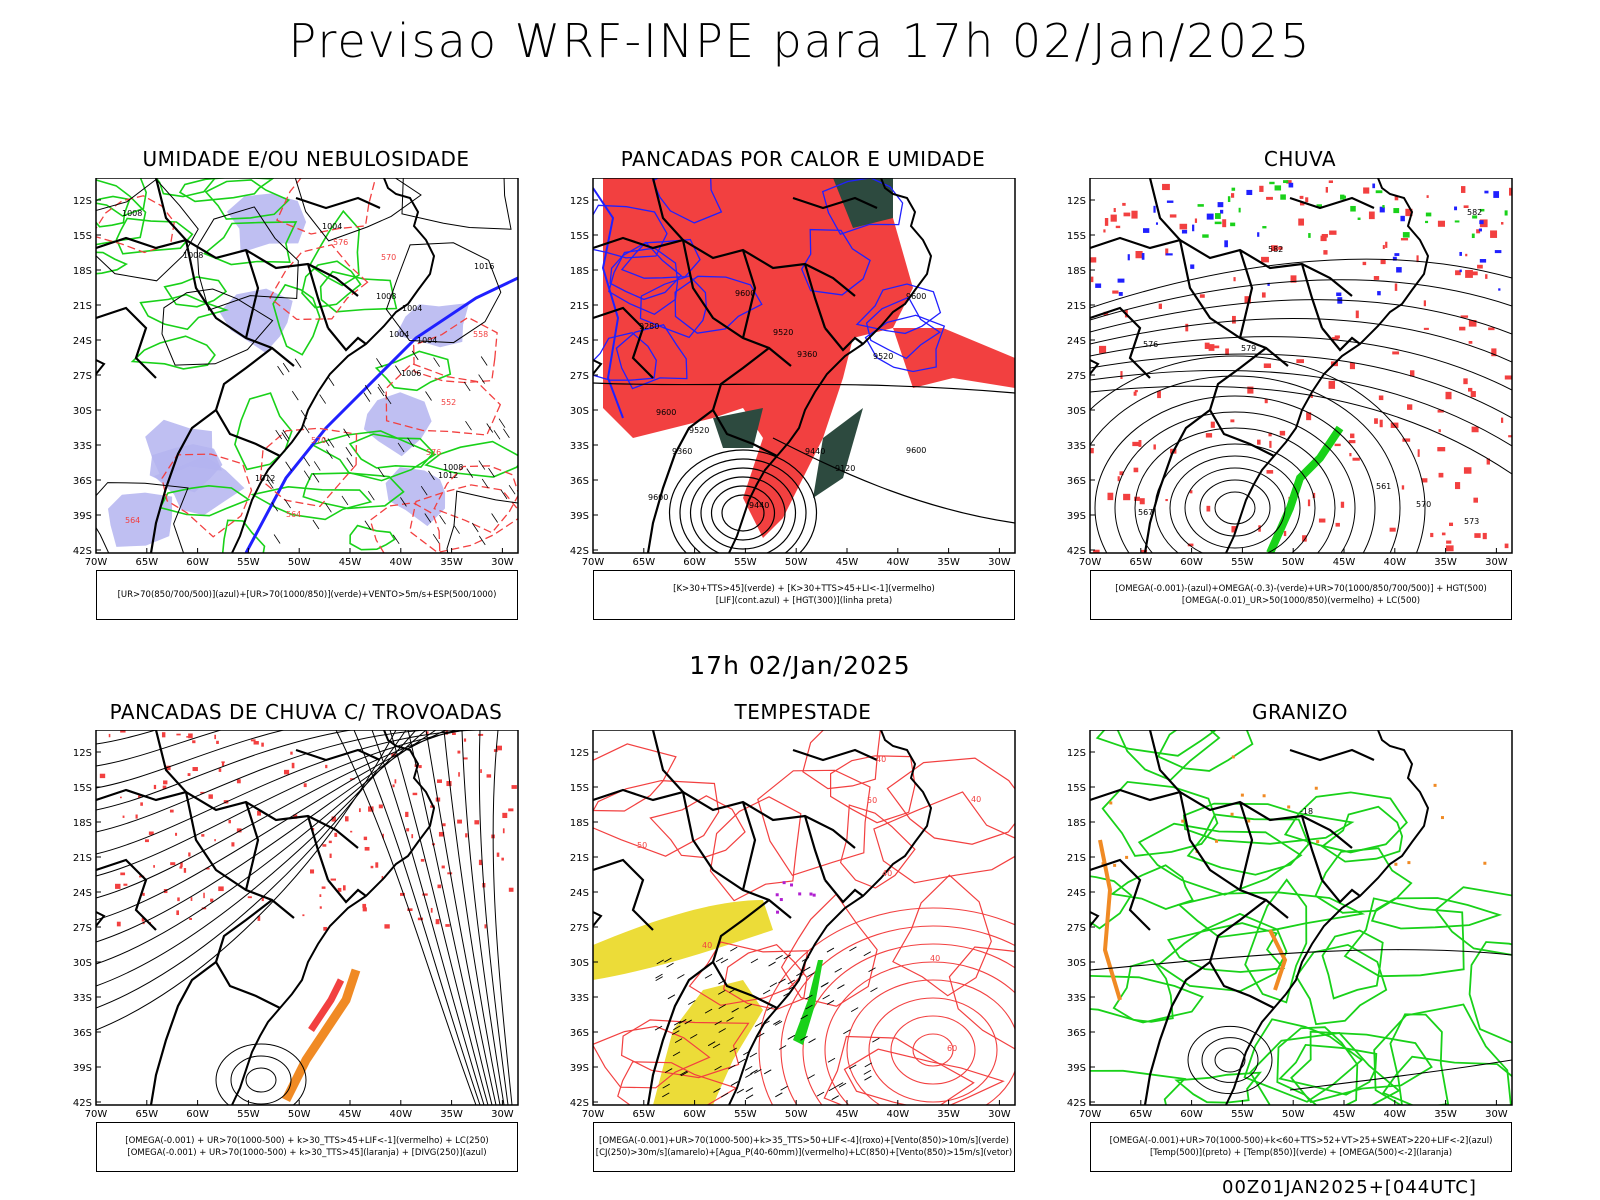 The width and height of the screenshot is (1600, 1200). Describe the element at coordinates (411, 373) in the screenshot. I see `contour-label: 1006` at that location.